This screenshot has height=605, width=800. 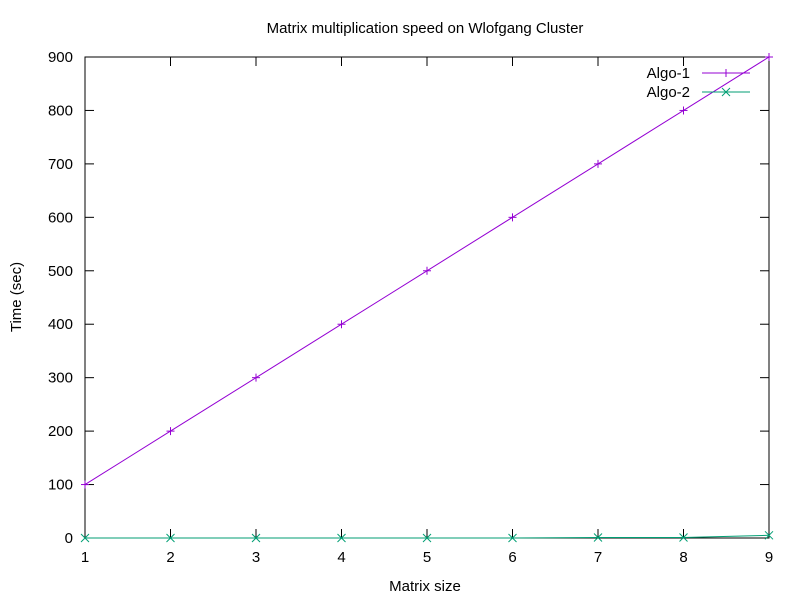 What do you see at coordinates (170, 557) in the screenshot?
I see `x-tick-label: 2` at bounding box center [170, 557].